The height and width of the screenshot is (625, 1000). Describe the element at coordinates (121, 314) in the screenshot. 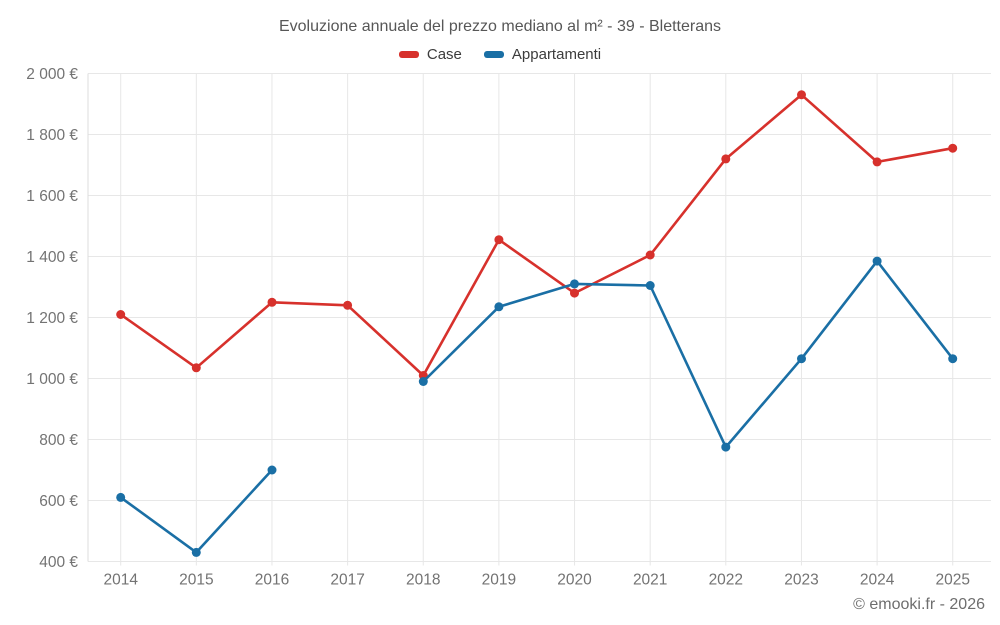

I see `data-point-case-2014` at that location.